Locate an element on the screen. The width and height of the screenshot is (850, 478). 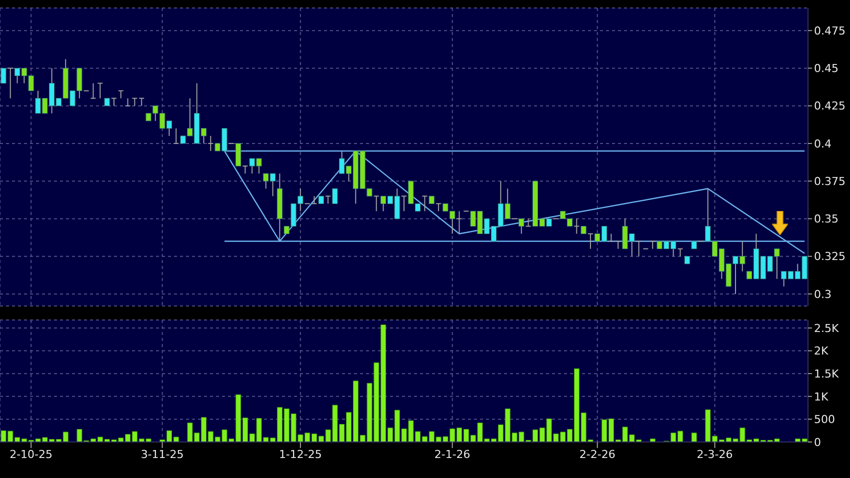
x-tick-label: 2-2-26 is located at coordinates (597, 454).